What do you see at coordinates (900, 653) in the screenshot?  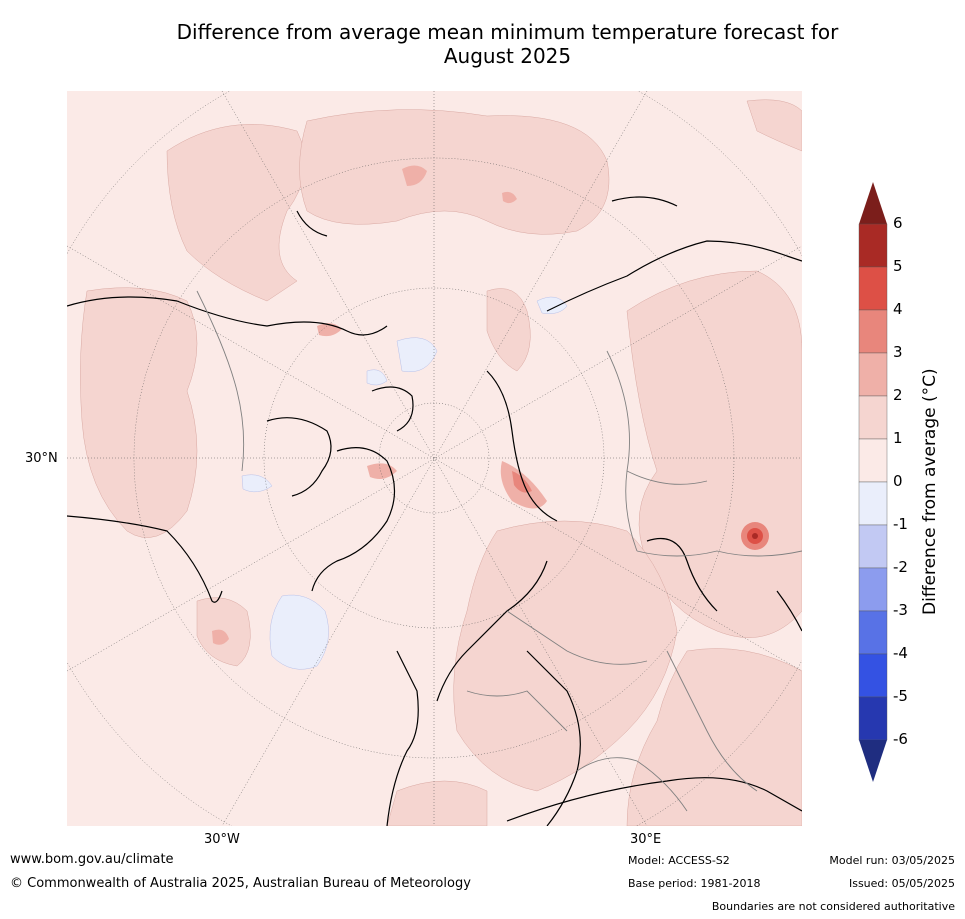 I see `colorbar-tick-label: -4` at bounding box center [900, 653].